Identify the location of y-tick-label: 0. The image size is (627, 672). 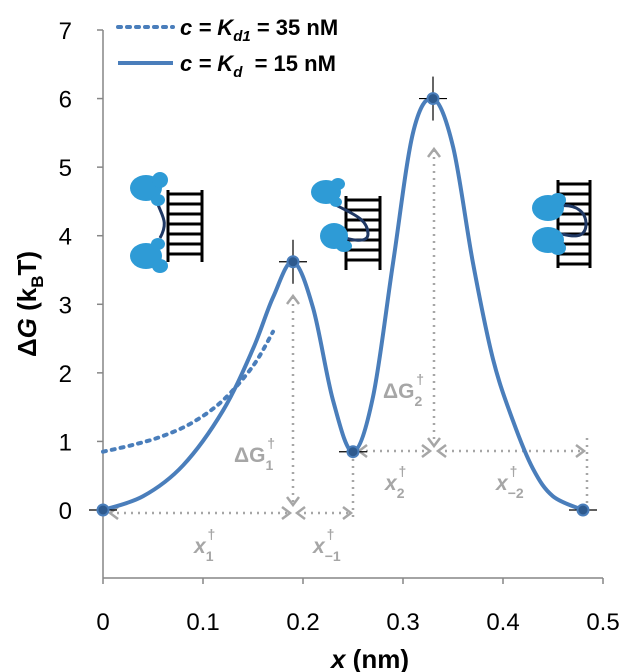
(65, 511).